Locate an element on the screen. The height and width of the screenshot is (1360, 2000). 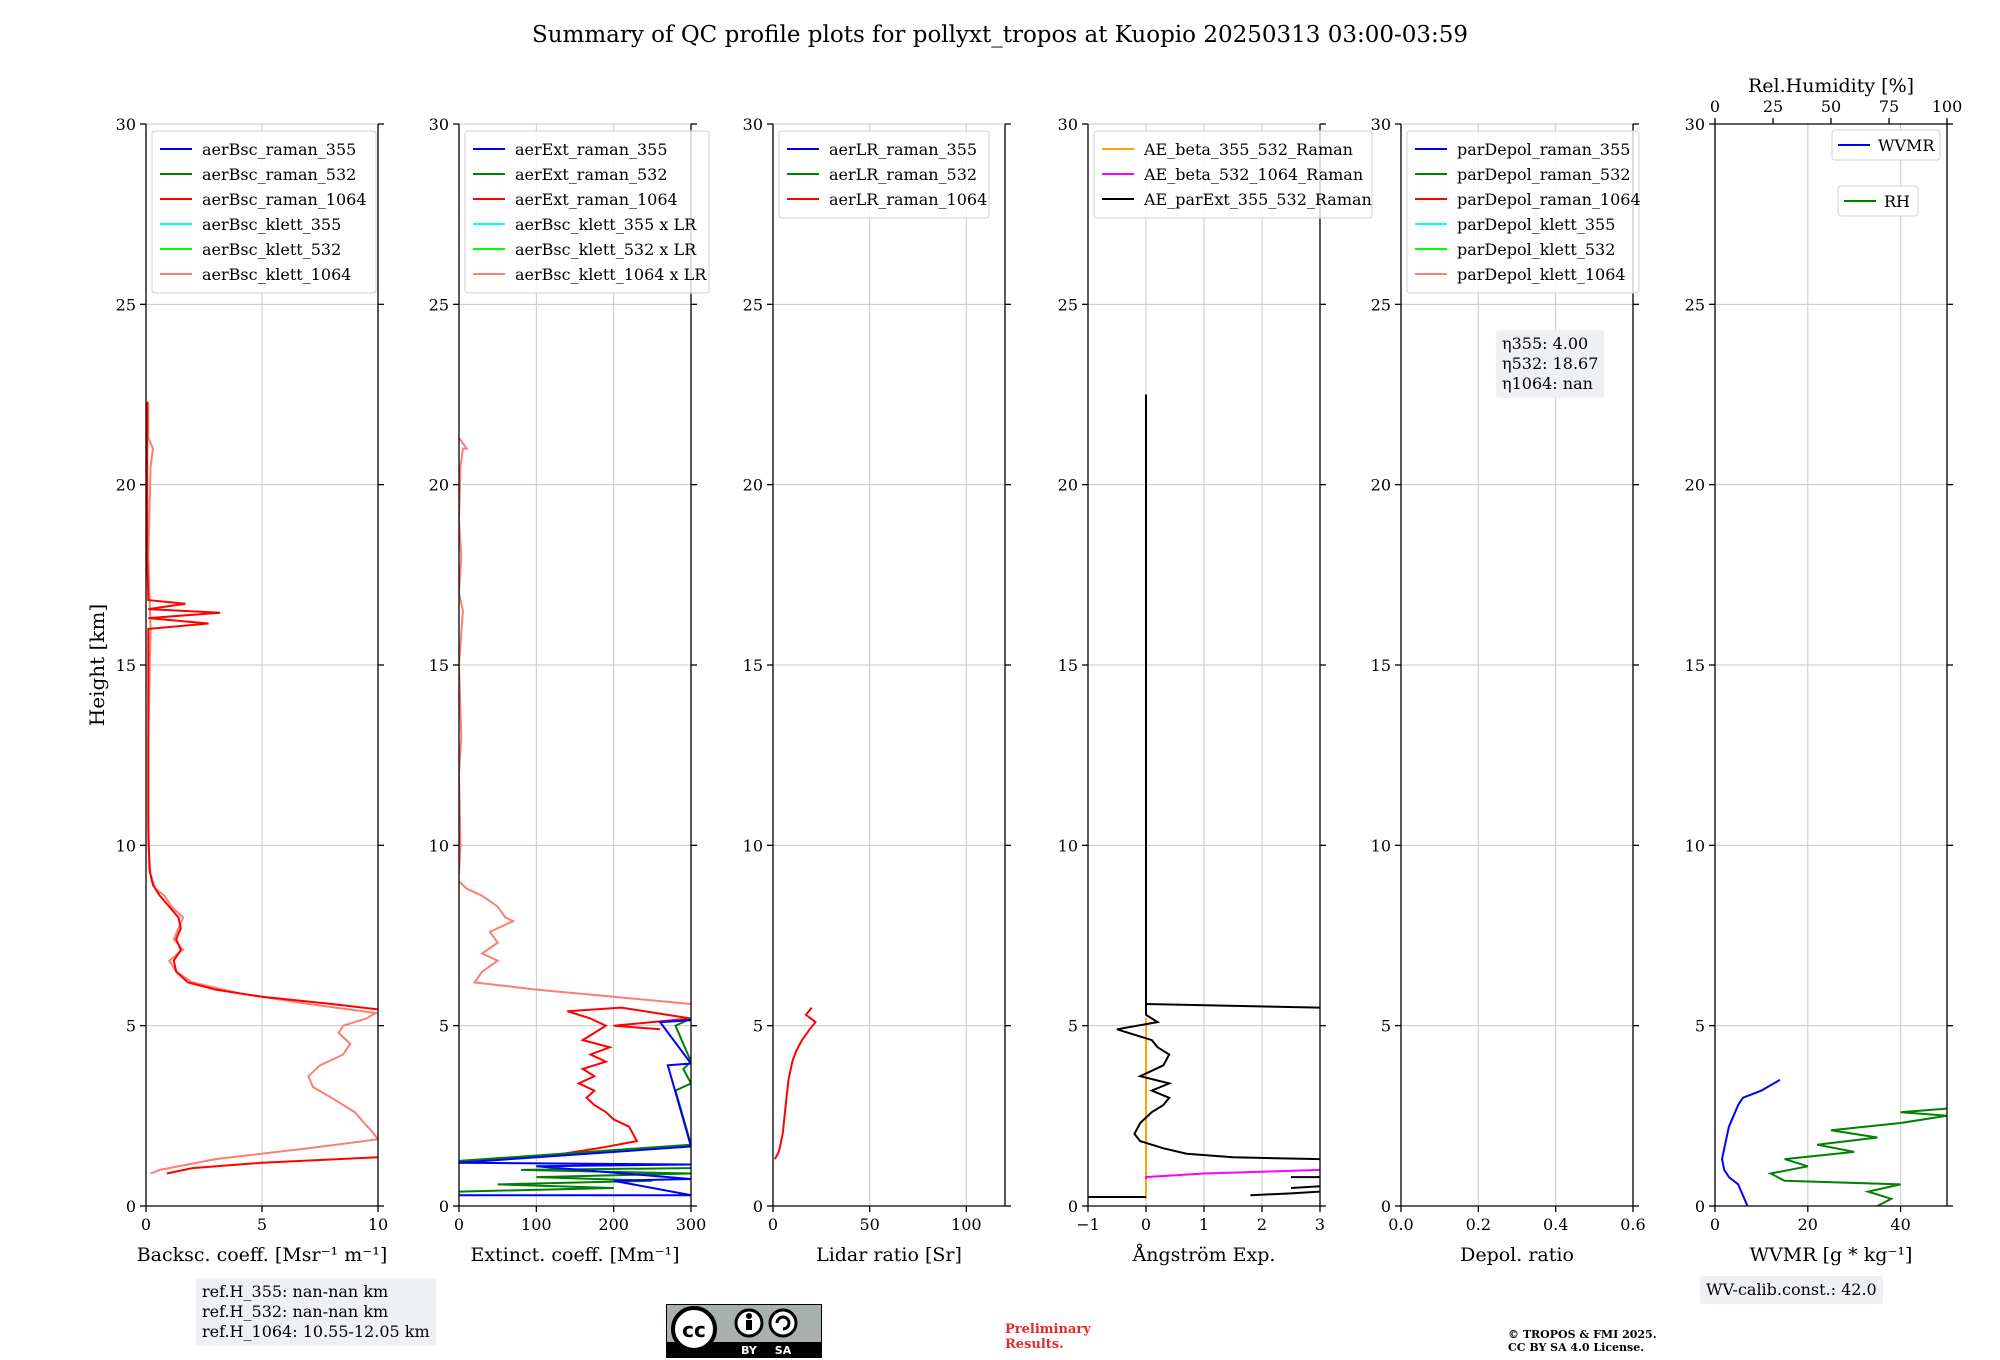
x-tick-label: 50 is located at coordinates (869, 1224).